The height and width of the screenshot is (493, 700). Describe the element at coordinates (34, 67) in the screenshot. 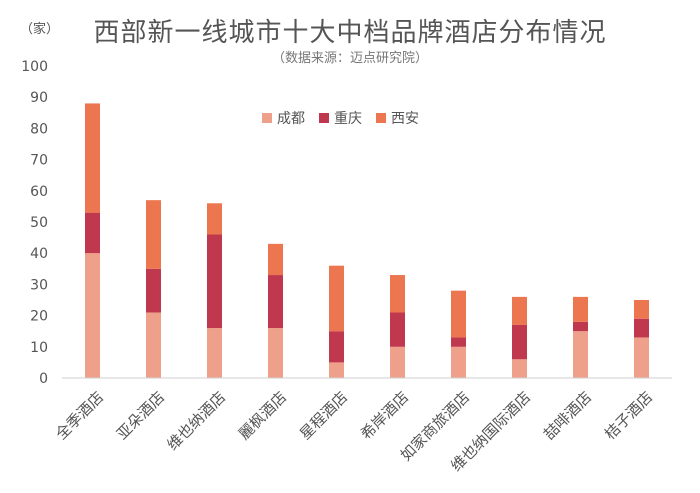

I see `y-tick-label: 100` at that location.